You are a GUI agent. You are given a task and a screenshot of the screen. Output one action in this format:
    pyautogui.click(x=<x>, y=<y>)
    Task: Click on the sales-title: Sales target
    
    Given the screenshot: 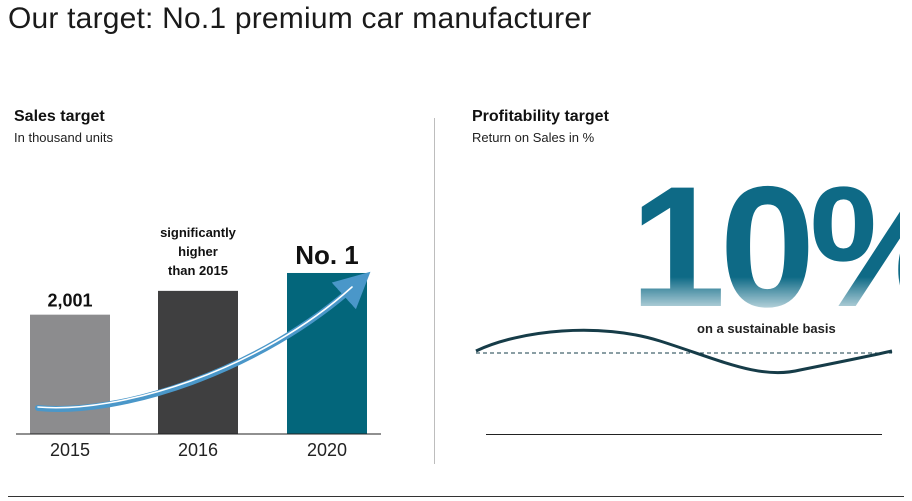 What is the action you would take?
    pyautogui.click(x=59, y=116)
    